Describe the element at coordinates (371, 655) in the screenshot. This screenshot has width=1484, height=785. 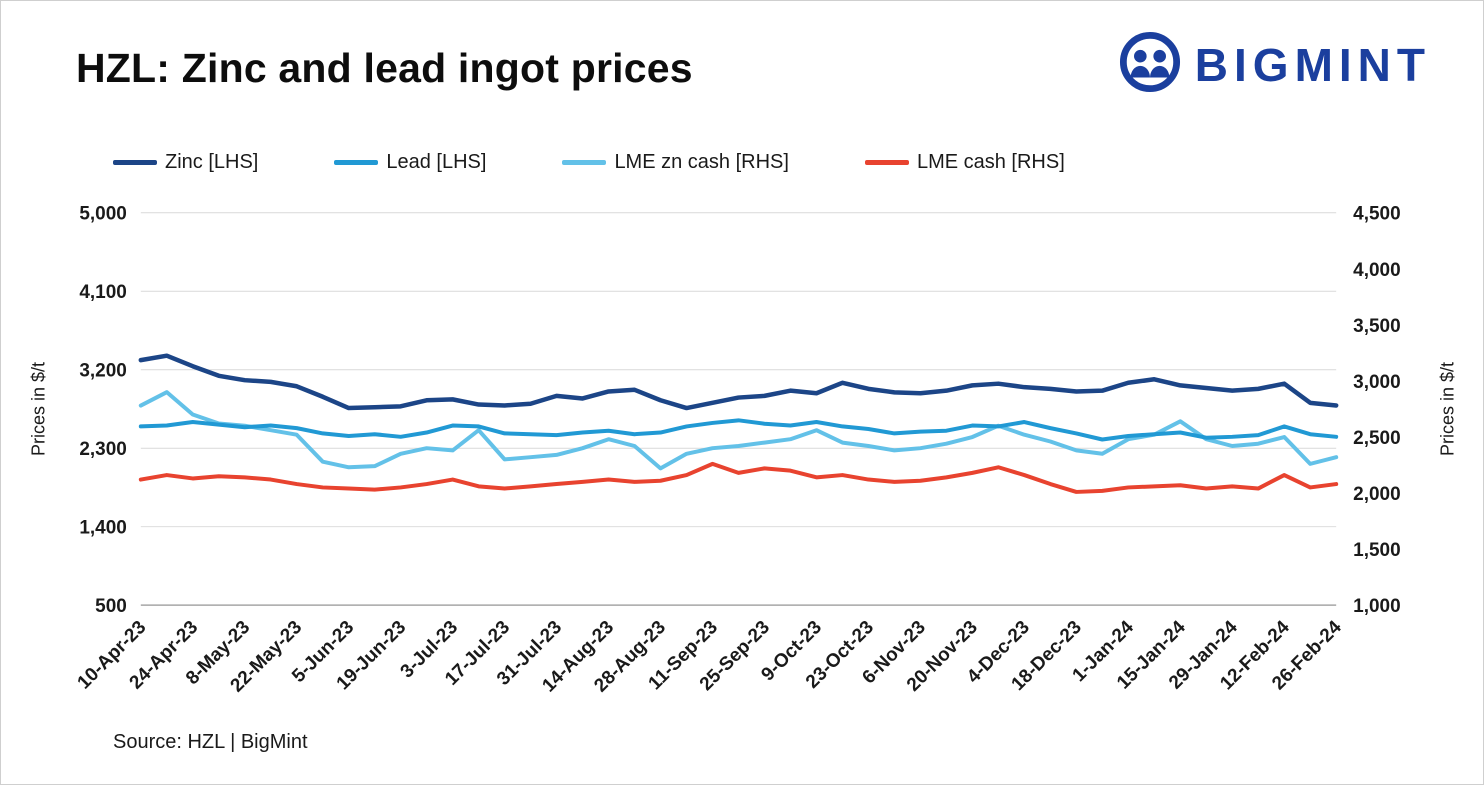
I see `x-axis-tick-label: 19-Jun-23` at that location.